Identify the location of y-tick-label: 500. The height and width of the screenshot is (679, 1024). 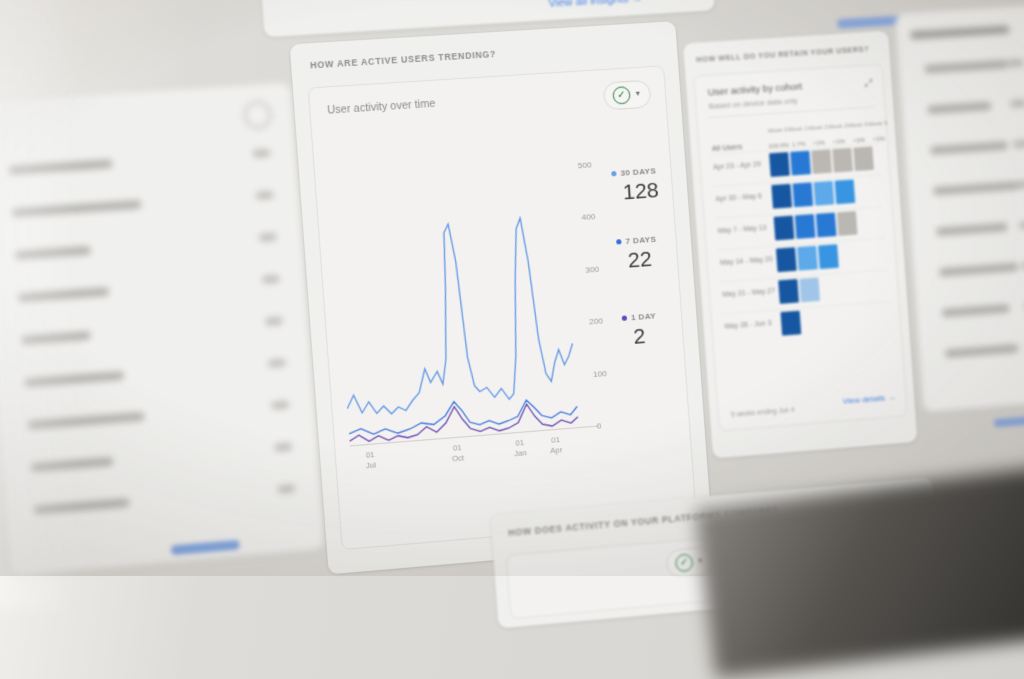
(589, 164).